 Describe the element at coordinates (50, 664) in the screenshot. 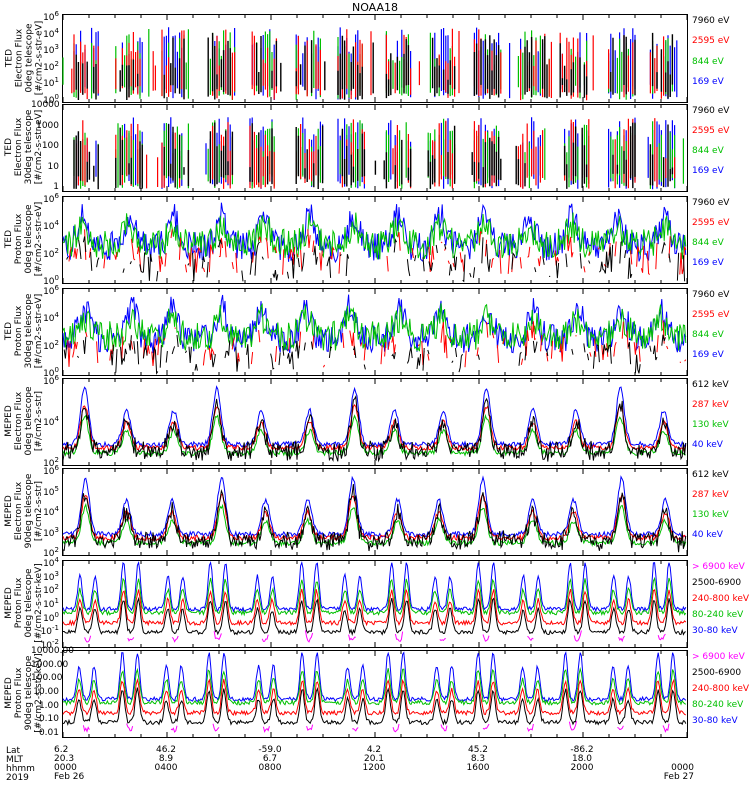

I see `y-tick-label: 1000.00` at that location.